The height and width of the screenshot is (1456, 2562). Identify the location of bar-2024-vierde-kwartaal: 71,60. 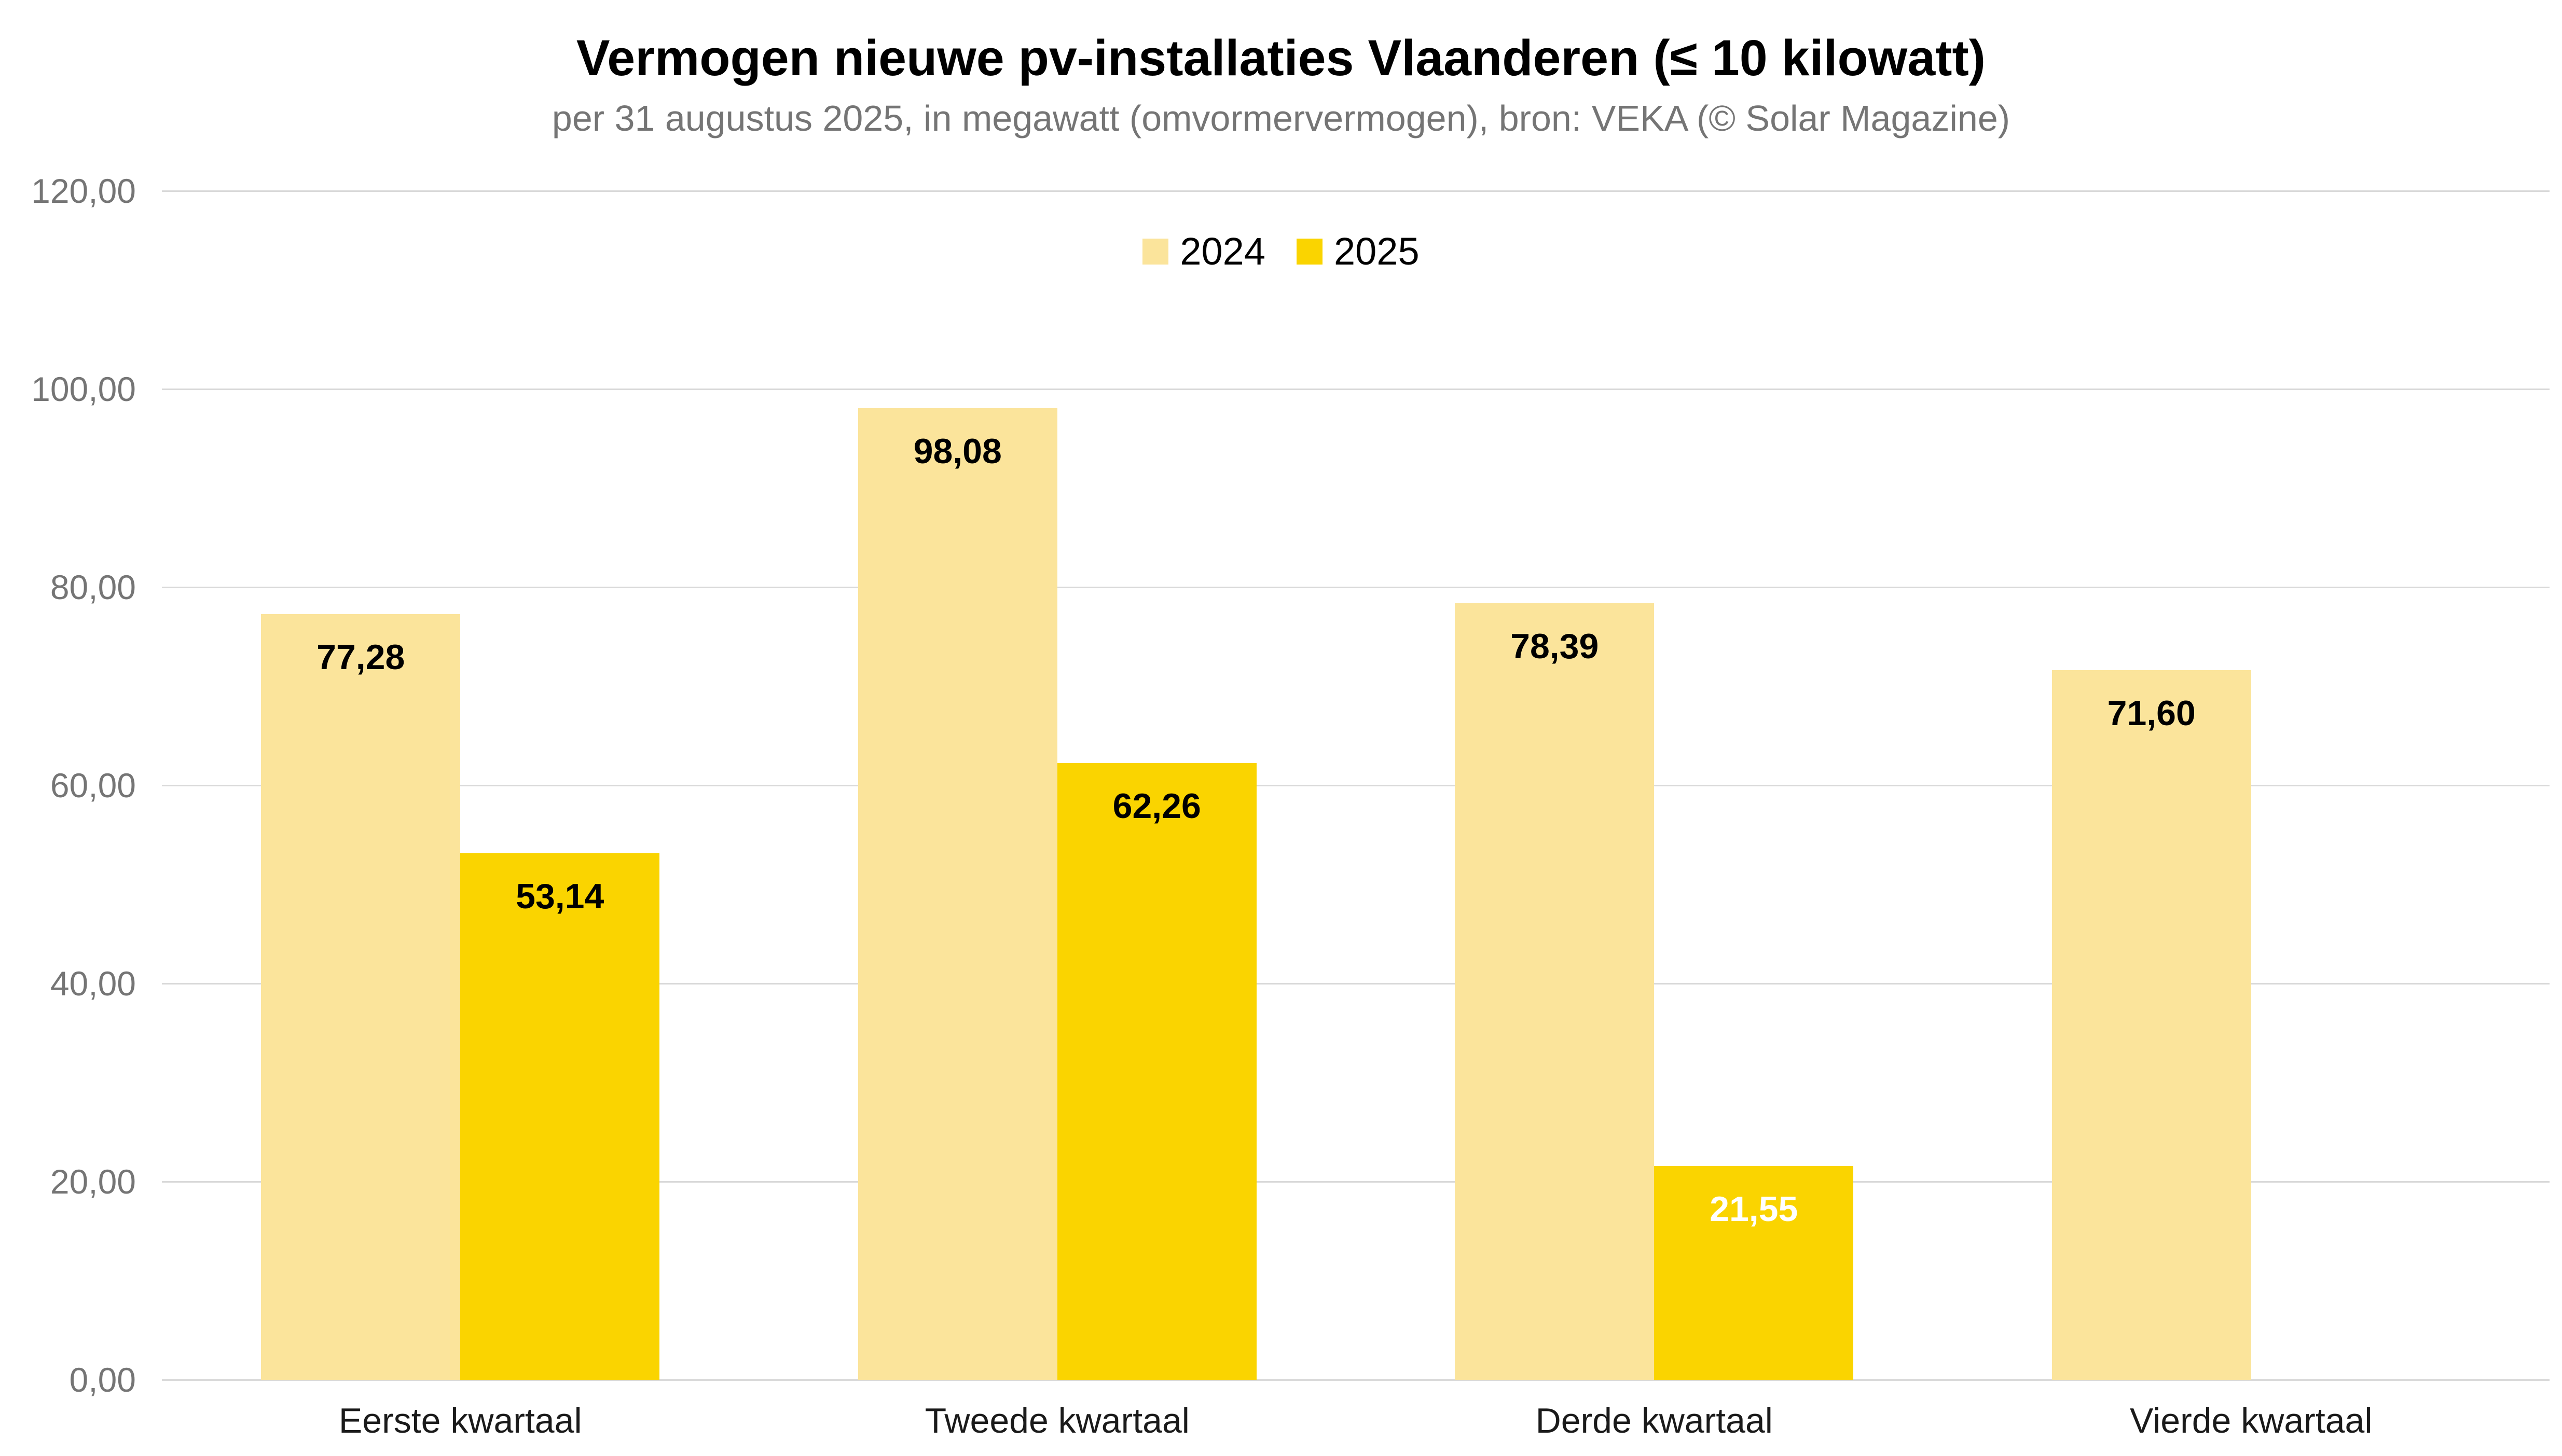
(2151, 1025).